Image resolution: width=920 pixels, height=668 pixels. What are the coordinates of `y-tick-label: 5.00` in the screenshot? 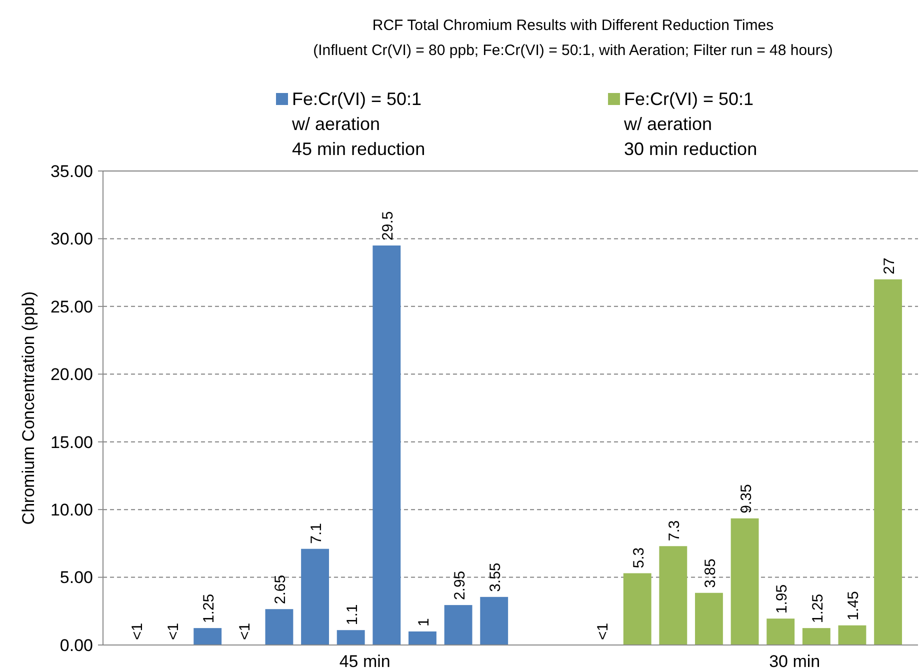 It's located at (76, 578).